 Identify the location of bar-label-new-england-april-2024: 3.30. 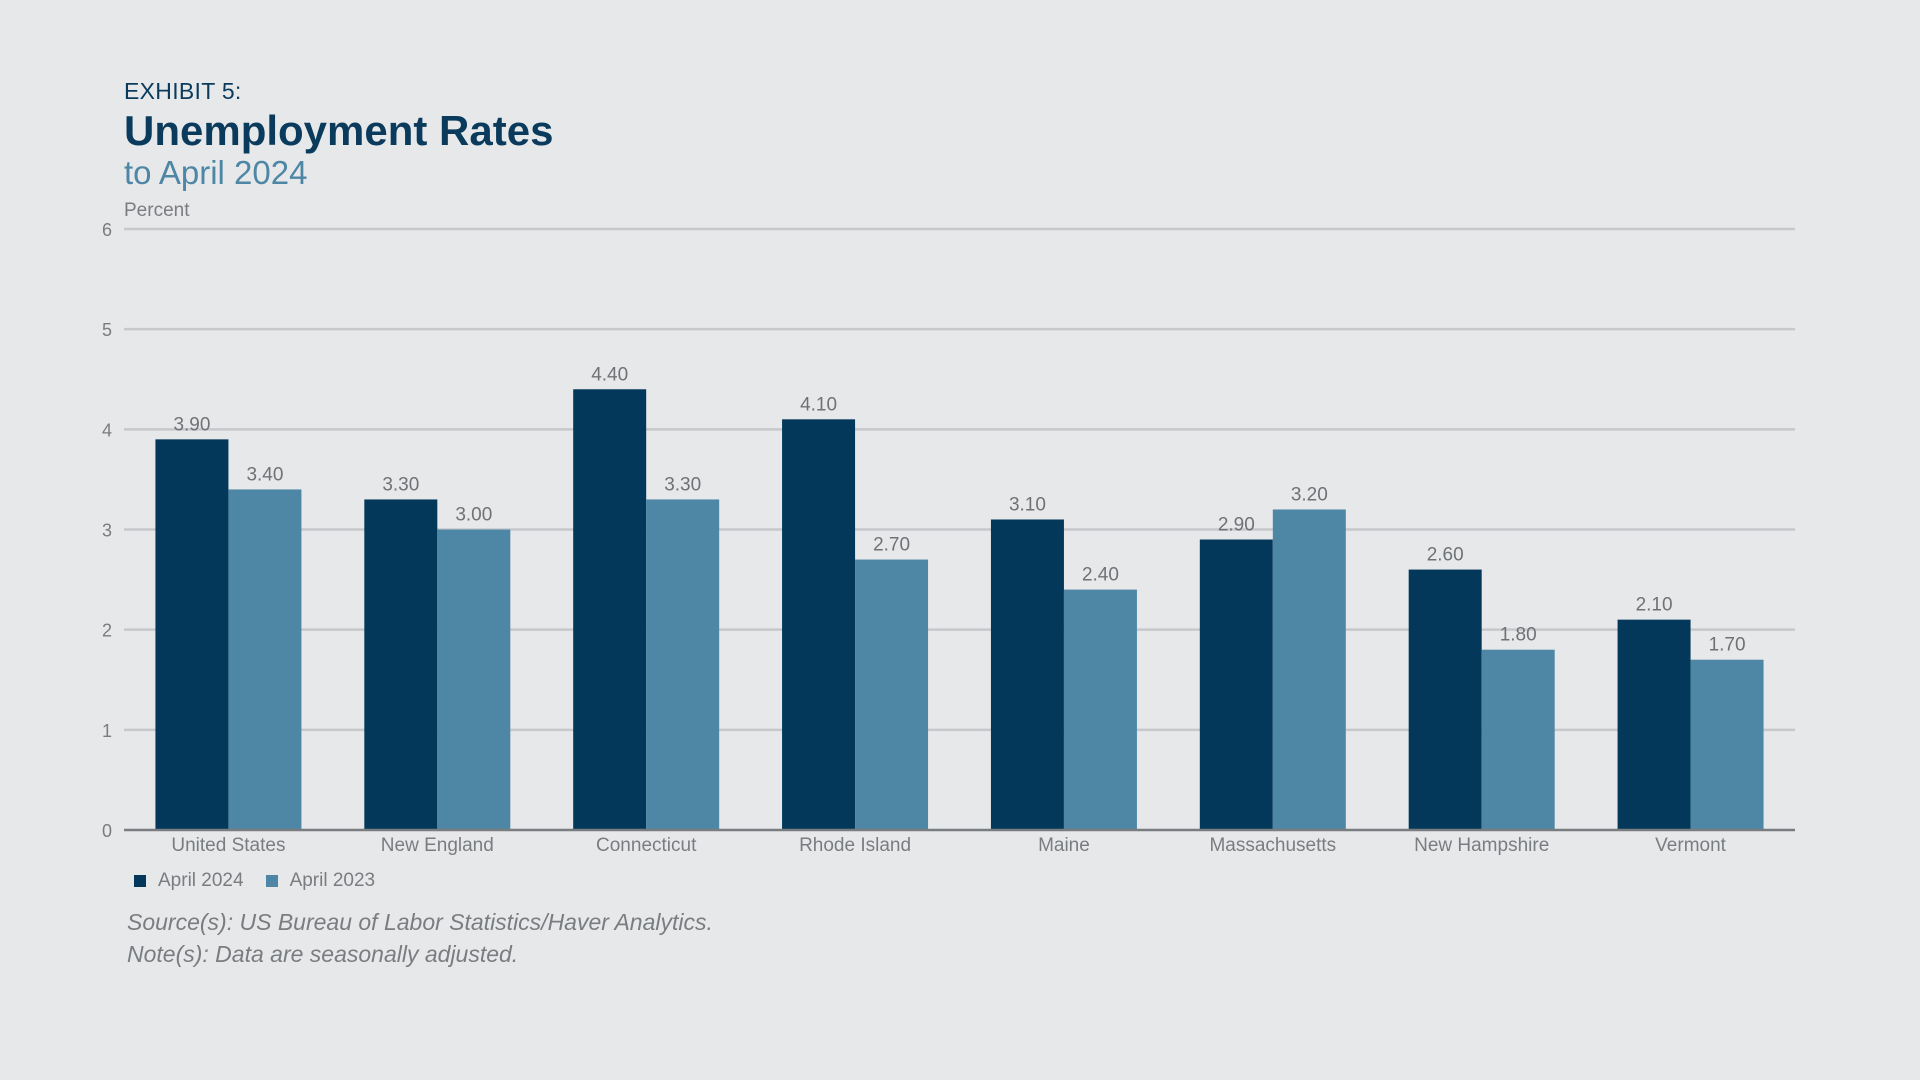
(400, 484).